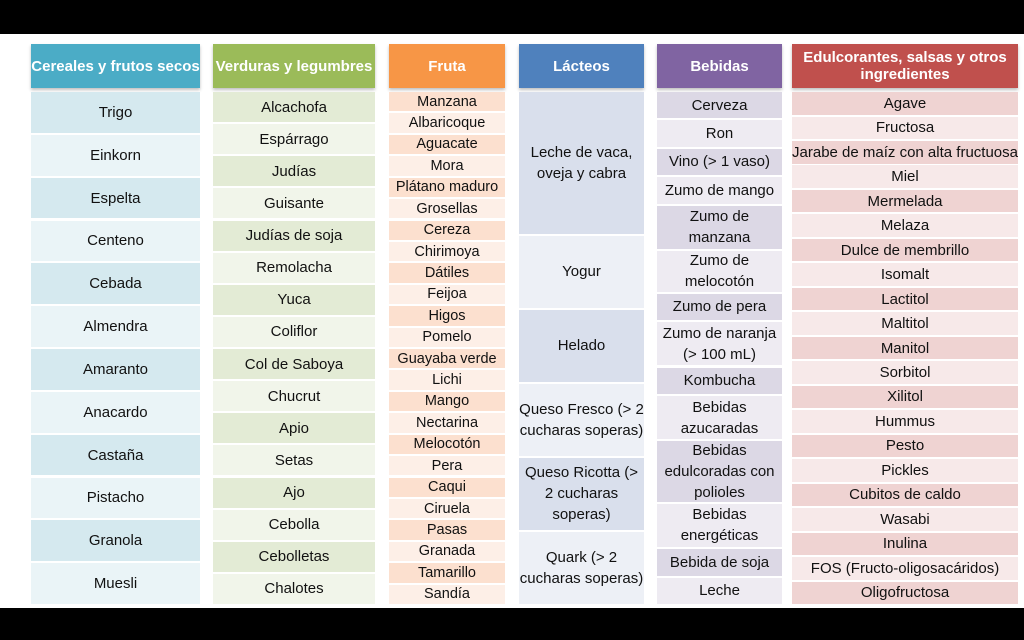  I want to click on list-item: Leche, so click(719, 591).